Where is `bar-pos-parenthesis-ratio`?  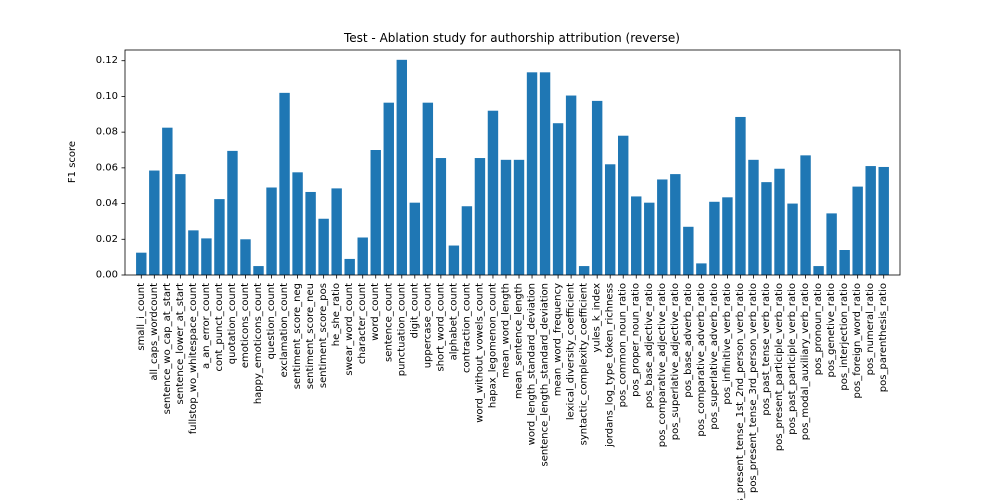 bar-pos-parenthesis-ratio is located at coordinates (883, 220).